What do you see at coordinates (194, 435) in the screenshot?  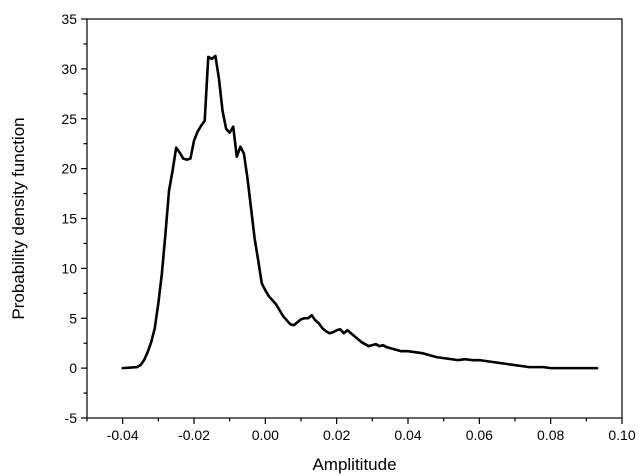 I see `x-tick-label: -0.02` at bounding box center [194, 435].